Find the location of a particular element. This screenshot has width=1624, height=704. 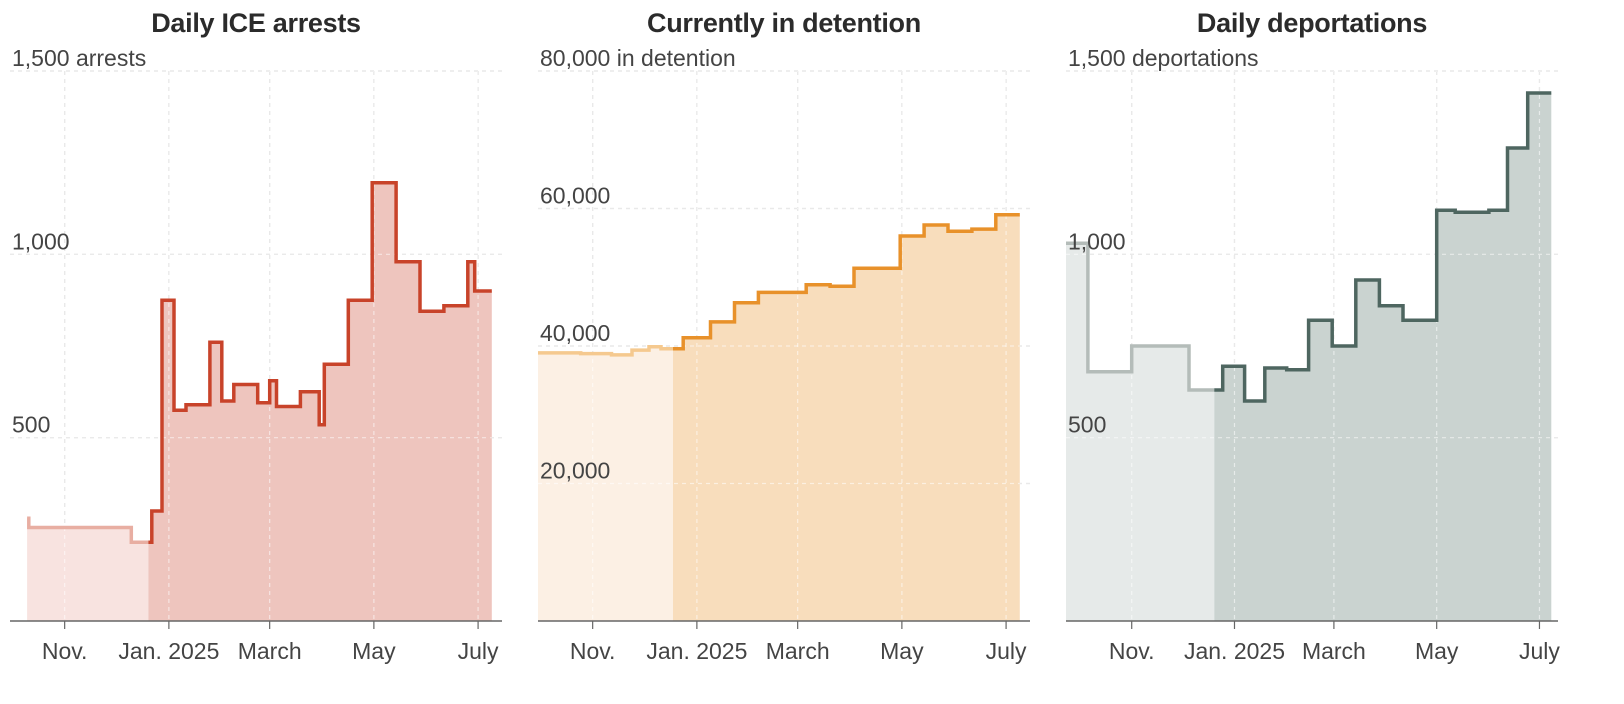

y-tick-label: 1,500 arrests is located at coordinates (79, 58).